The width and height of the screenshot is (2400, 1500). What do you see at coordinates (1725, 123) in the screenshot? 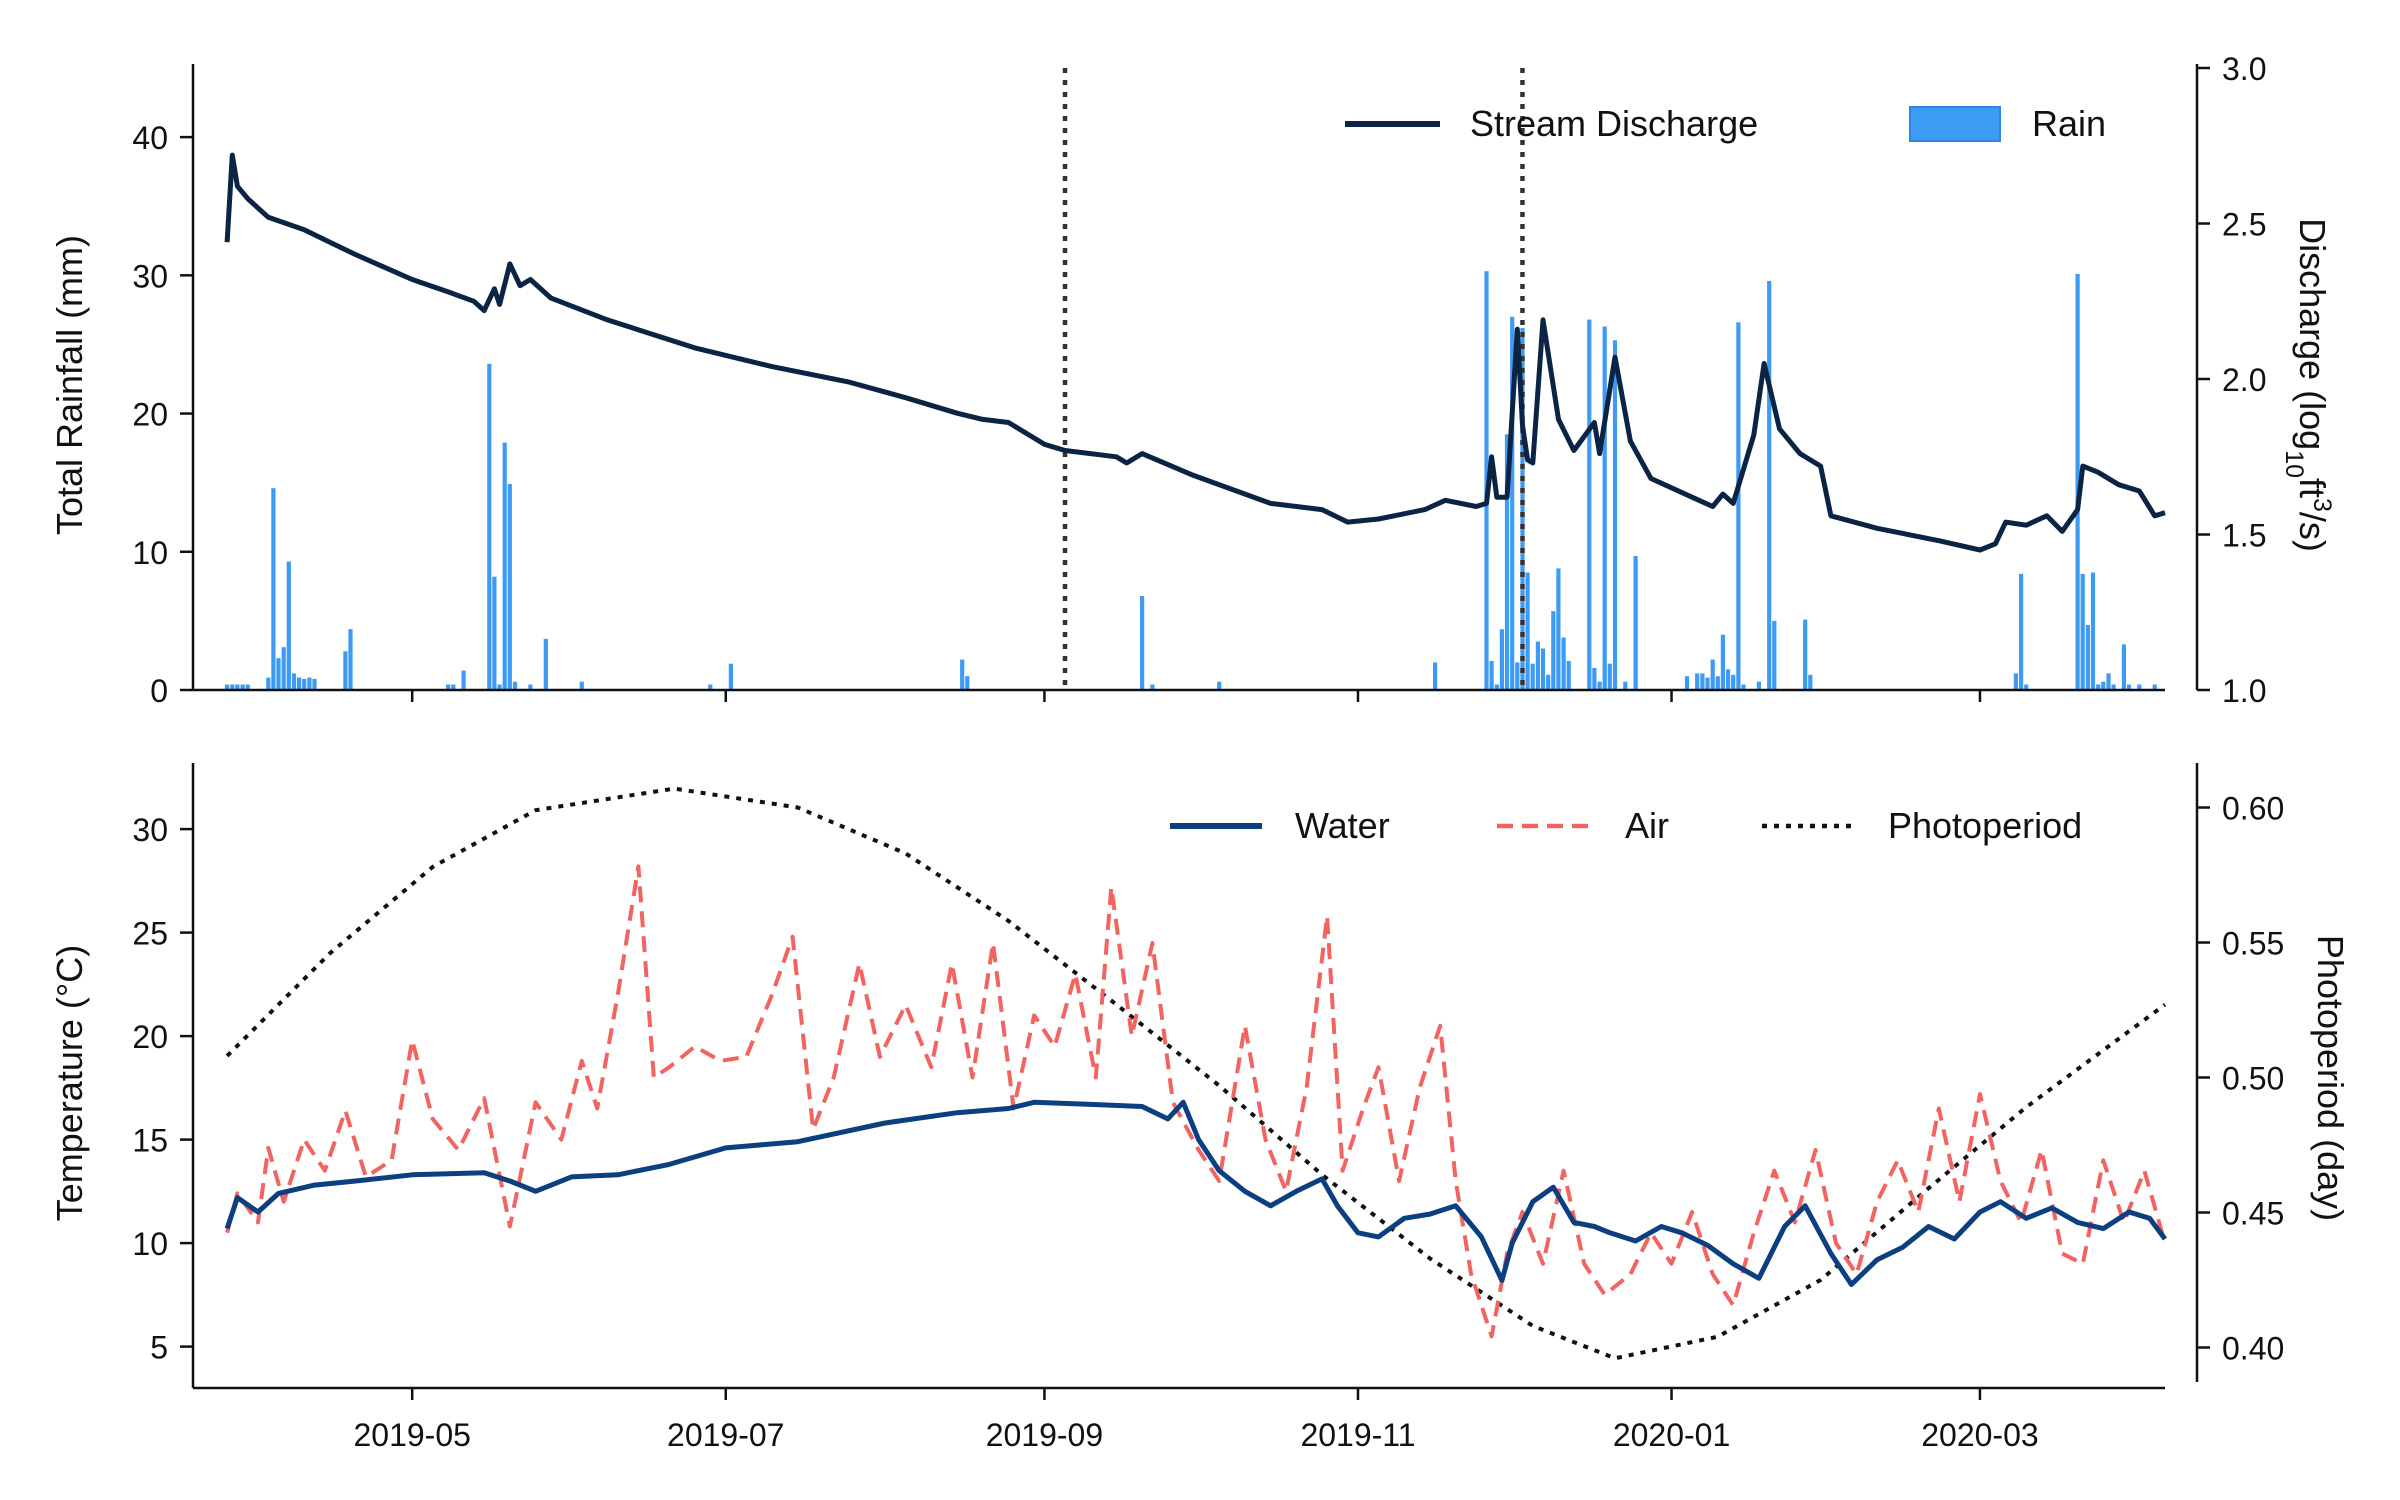
I see `top-legend: Stream Discharge Rain` at bounding box center [1725, 123].